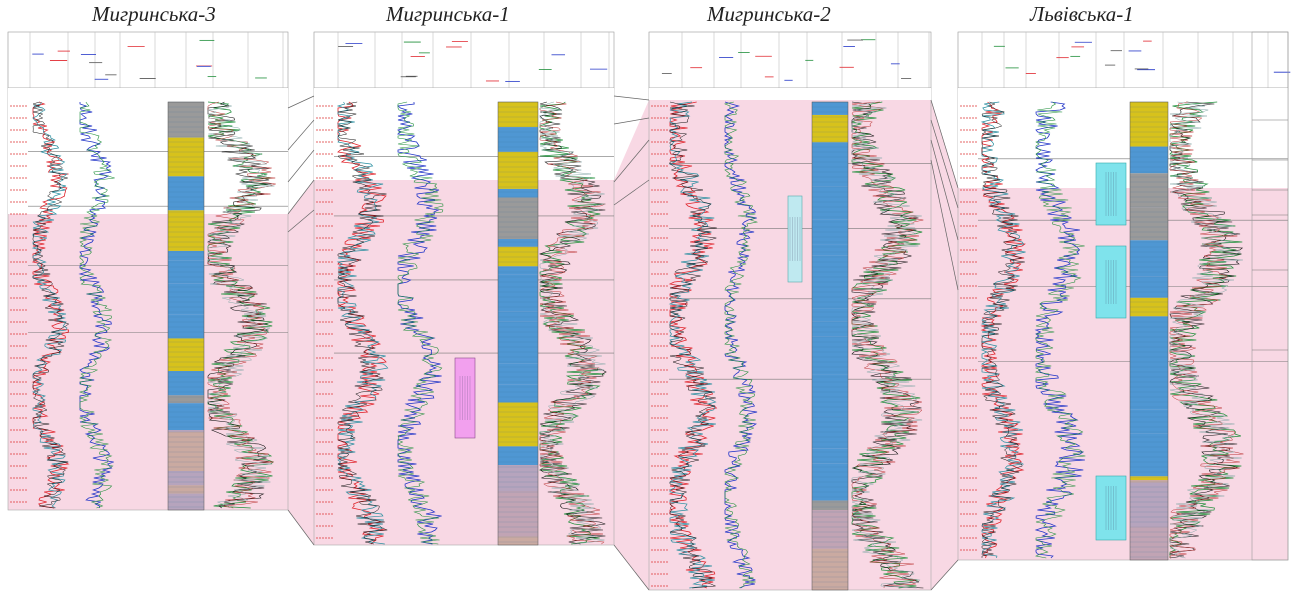 The image size is (1292, 596). Describe the element at coordinates (464, 60) in the screenshot. I see `log-header-m1` at that location.